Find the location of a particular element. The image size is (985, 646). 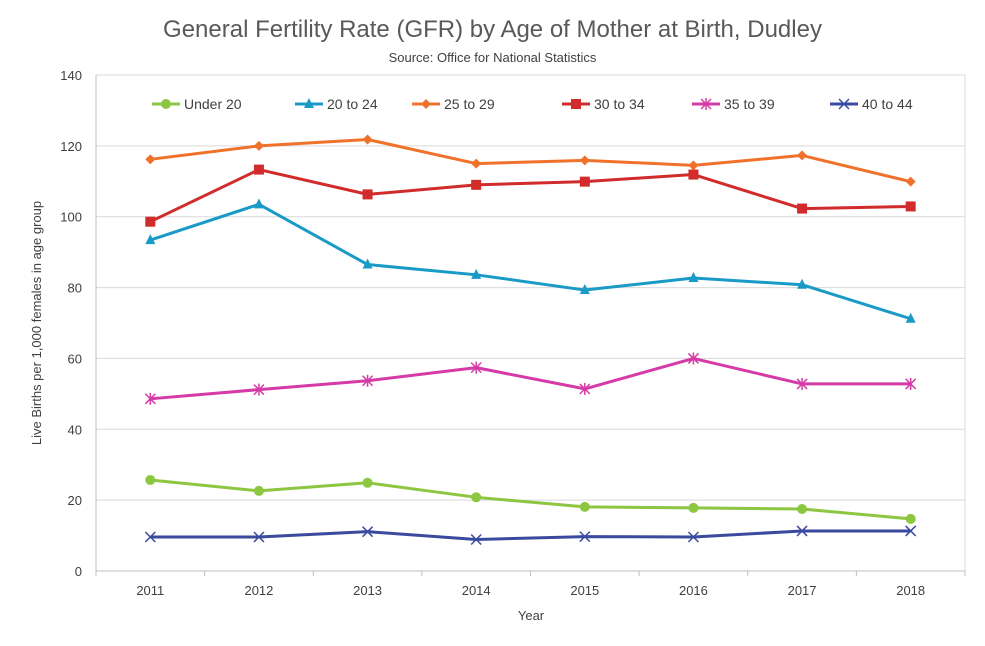

y-tick-label: 140 is located at coordinates (71, 75).